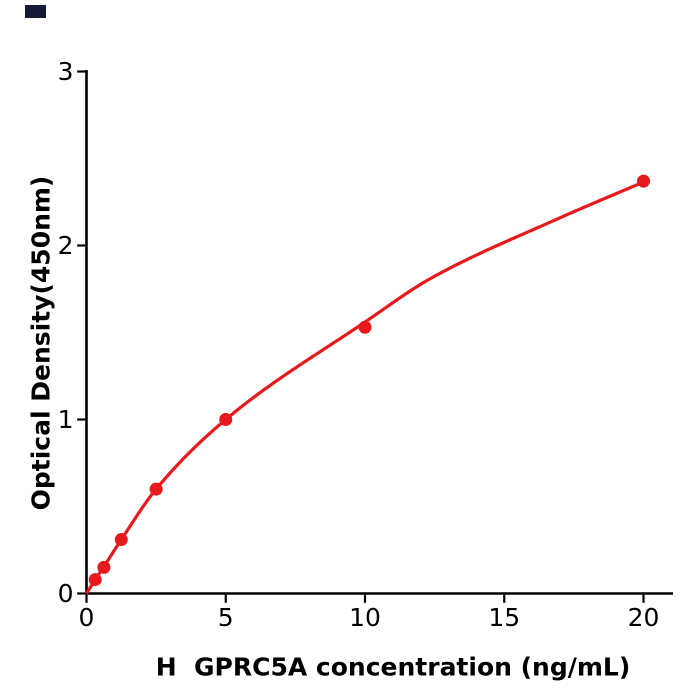 The height and width of the screenshot is (700, 700). Describe the element at coordinates (504, 617) in the screenshot. I see `x-tick-label: 15` at that location.